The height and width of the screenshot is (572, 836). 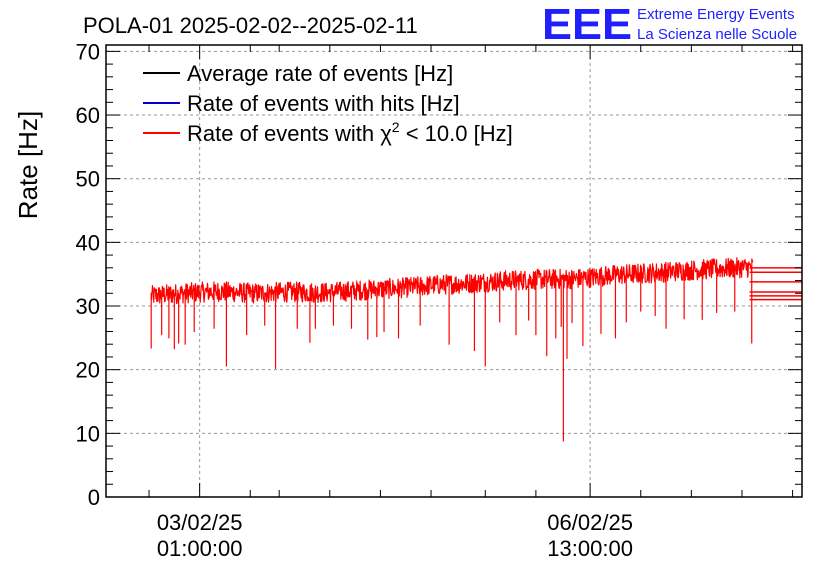 What do you see at coordinates (283, 133) in the screenshot?
I see `legend-chi2-prefix: Rate of events with` at bounding box center [283, 133].